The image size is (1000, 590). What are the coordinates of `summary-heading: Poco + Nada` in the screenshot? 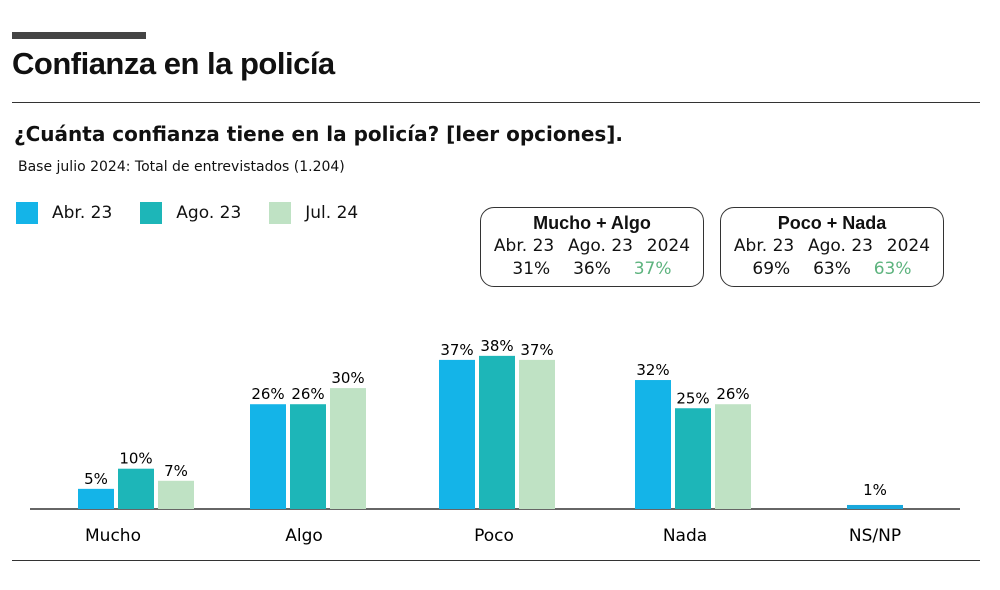 It's located at (832, 223).